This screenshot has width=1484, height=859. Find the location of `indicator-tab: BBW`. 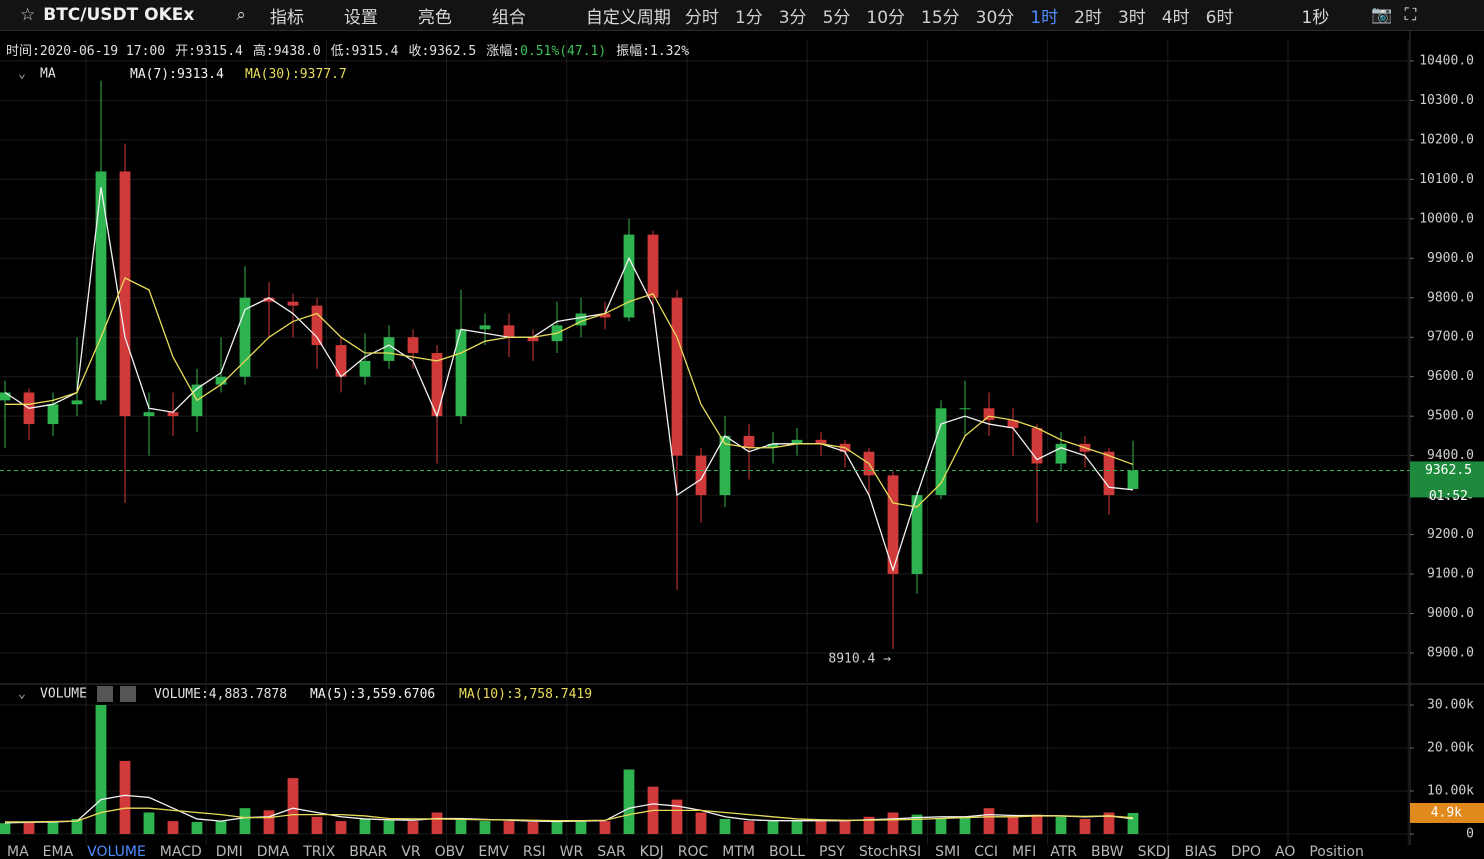

indicator-tab: BBW is located at coordinates (1107, 851).